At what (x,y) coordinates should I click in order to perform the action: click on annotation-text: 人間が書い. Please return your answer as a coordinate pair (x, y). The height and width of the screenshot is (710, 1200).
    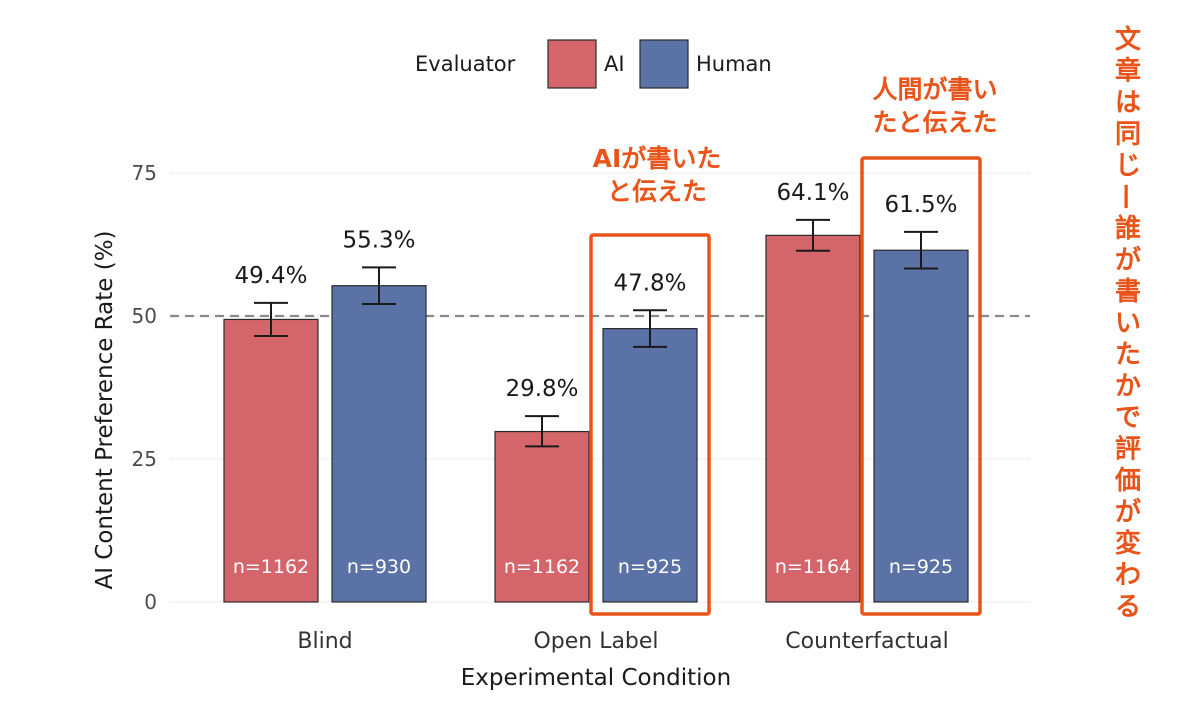
    Looking at the image, I should click on (934, 89).